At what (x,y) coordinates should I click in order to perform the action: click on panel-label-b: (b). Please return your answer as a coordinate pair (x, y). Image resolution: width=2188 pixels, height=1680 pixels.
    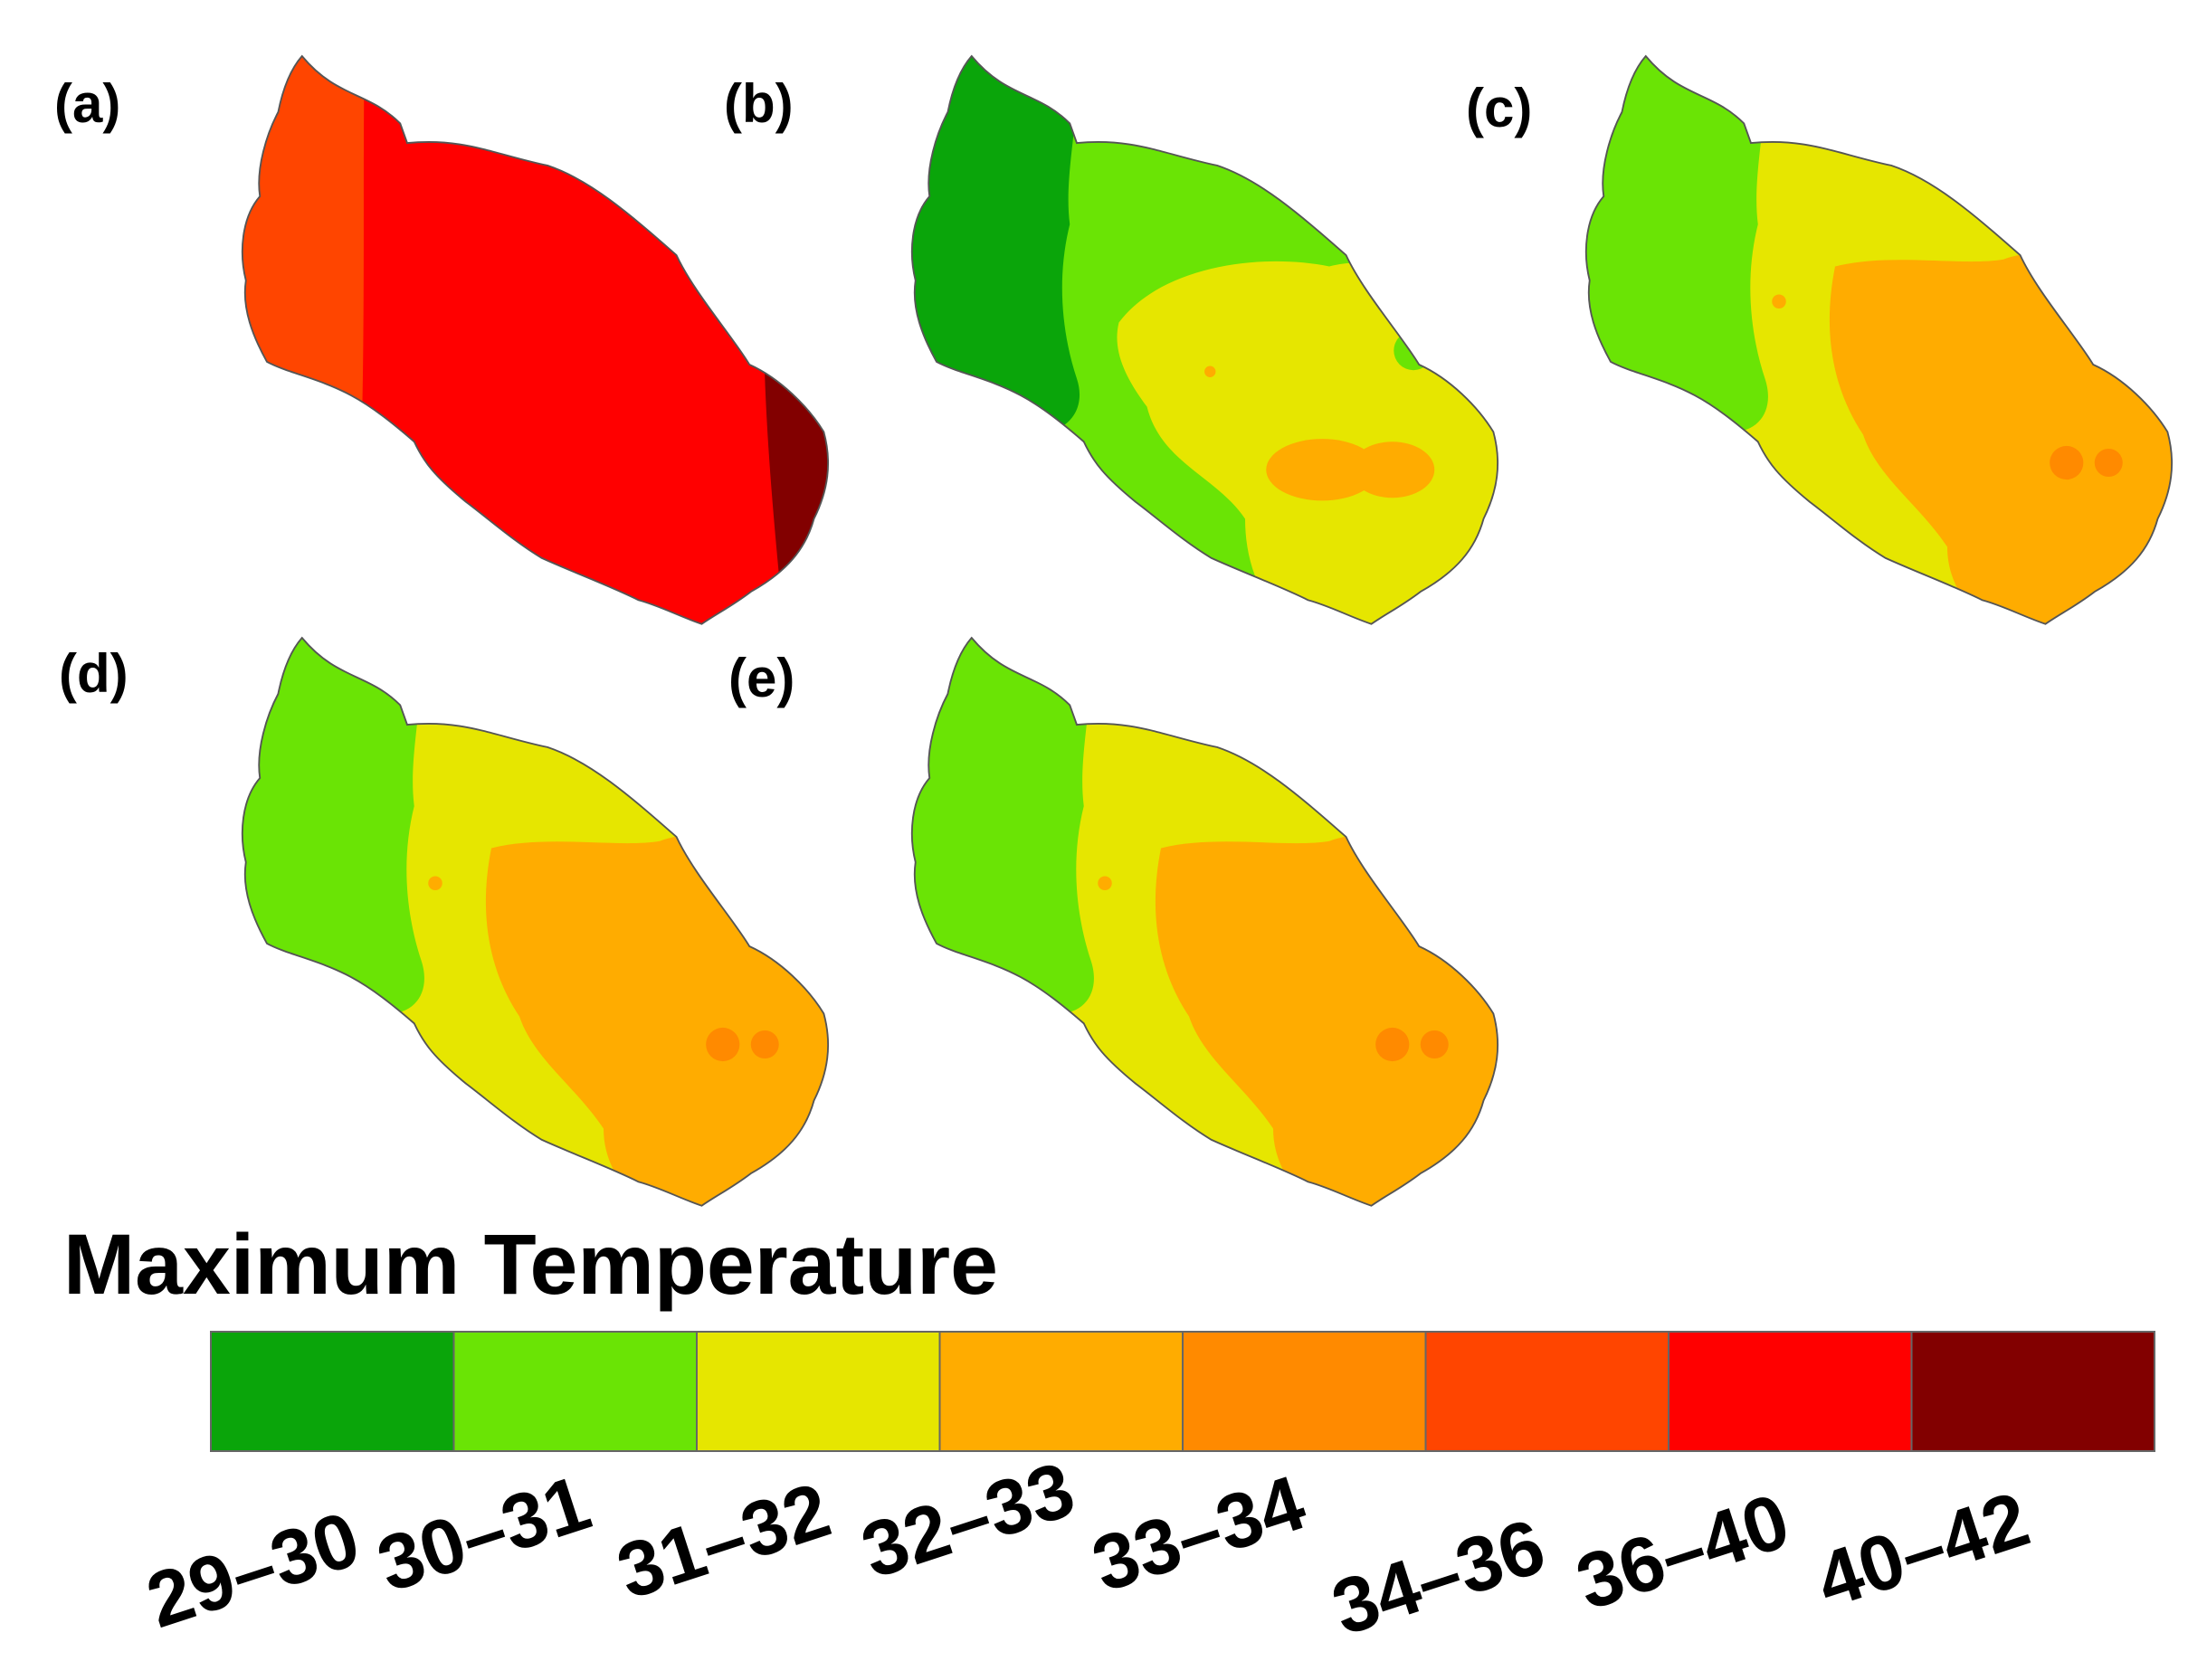
    Looking at the image, I should click on (759, 104).